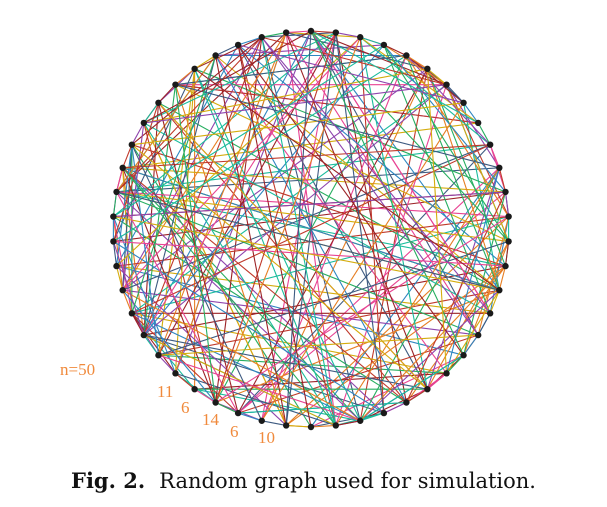  Describe the element at coordinates (303, 480) in the screenshot. I see `figure-caption: Fig. 2. Random graph used for simulation.` at that location.